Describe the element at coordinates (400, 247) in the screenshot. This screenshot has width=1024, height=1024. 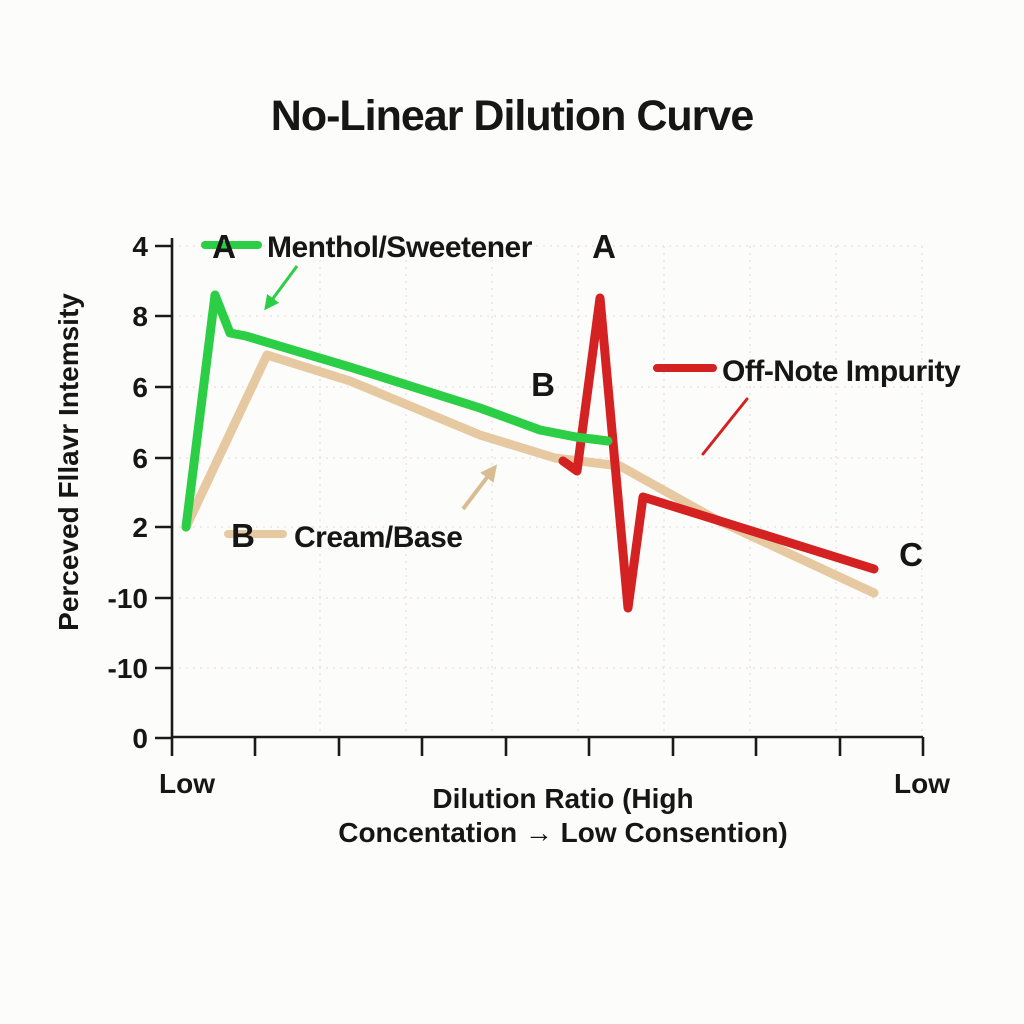
I see `legend-label-menthol: Menthol/Sweetener` at that location.